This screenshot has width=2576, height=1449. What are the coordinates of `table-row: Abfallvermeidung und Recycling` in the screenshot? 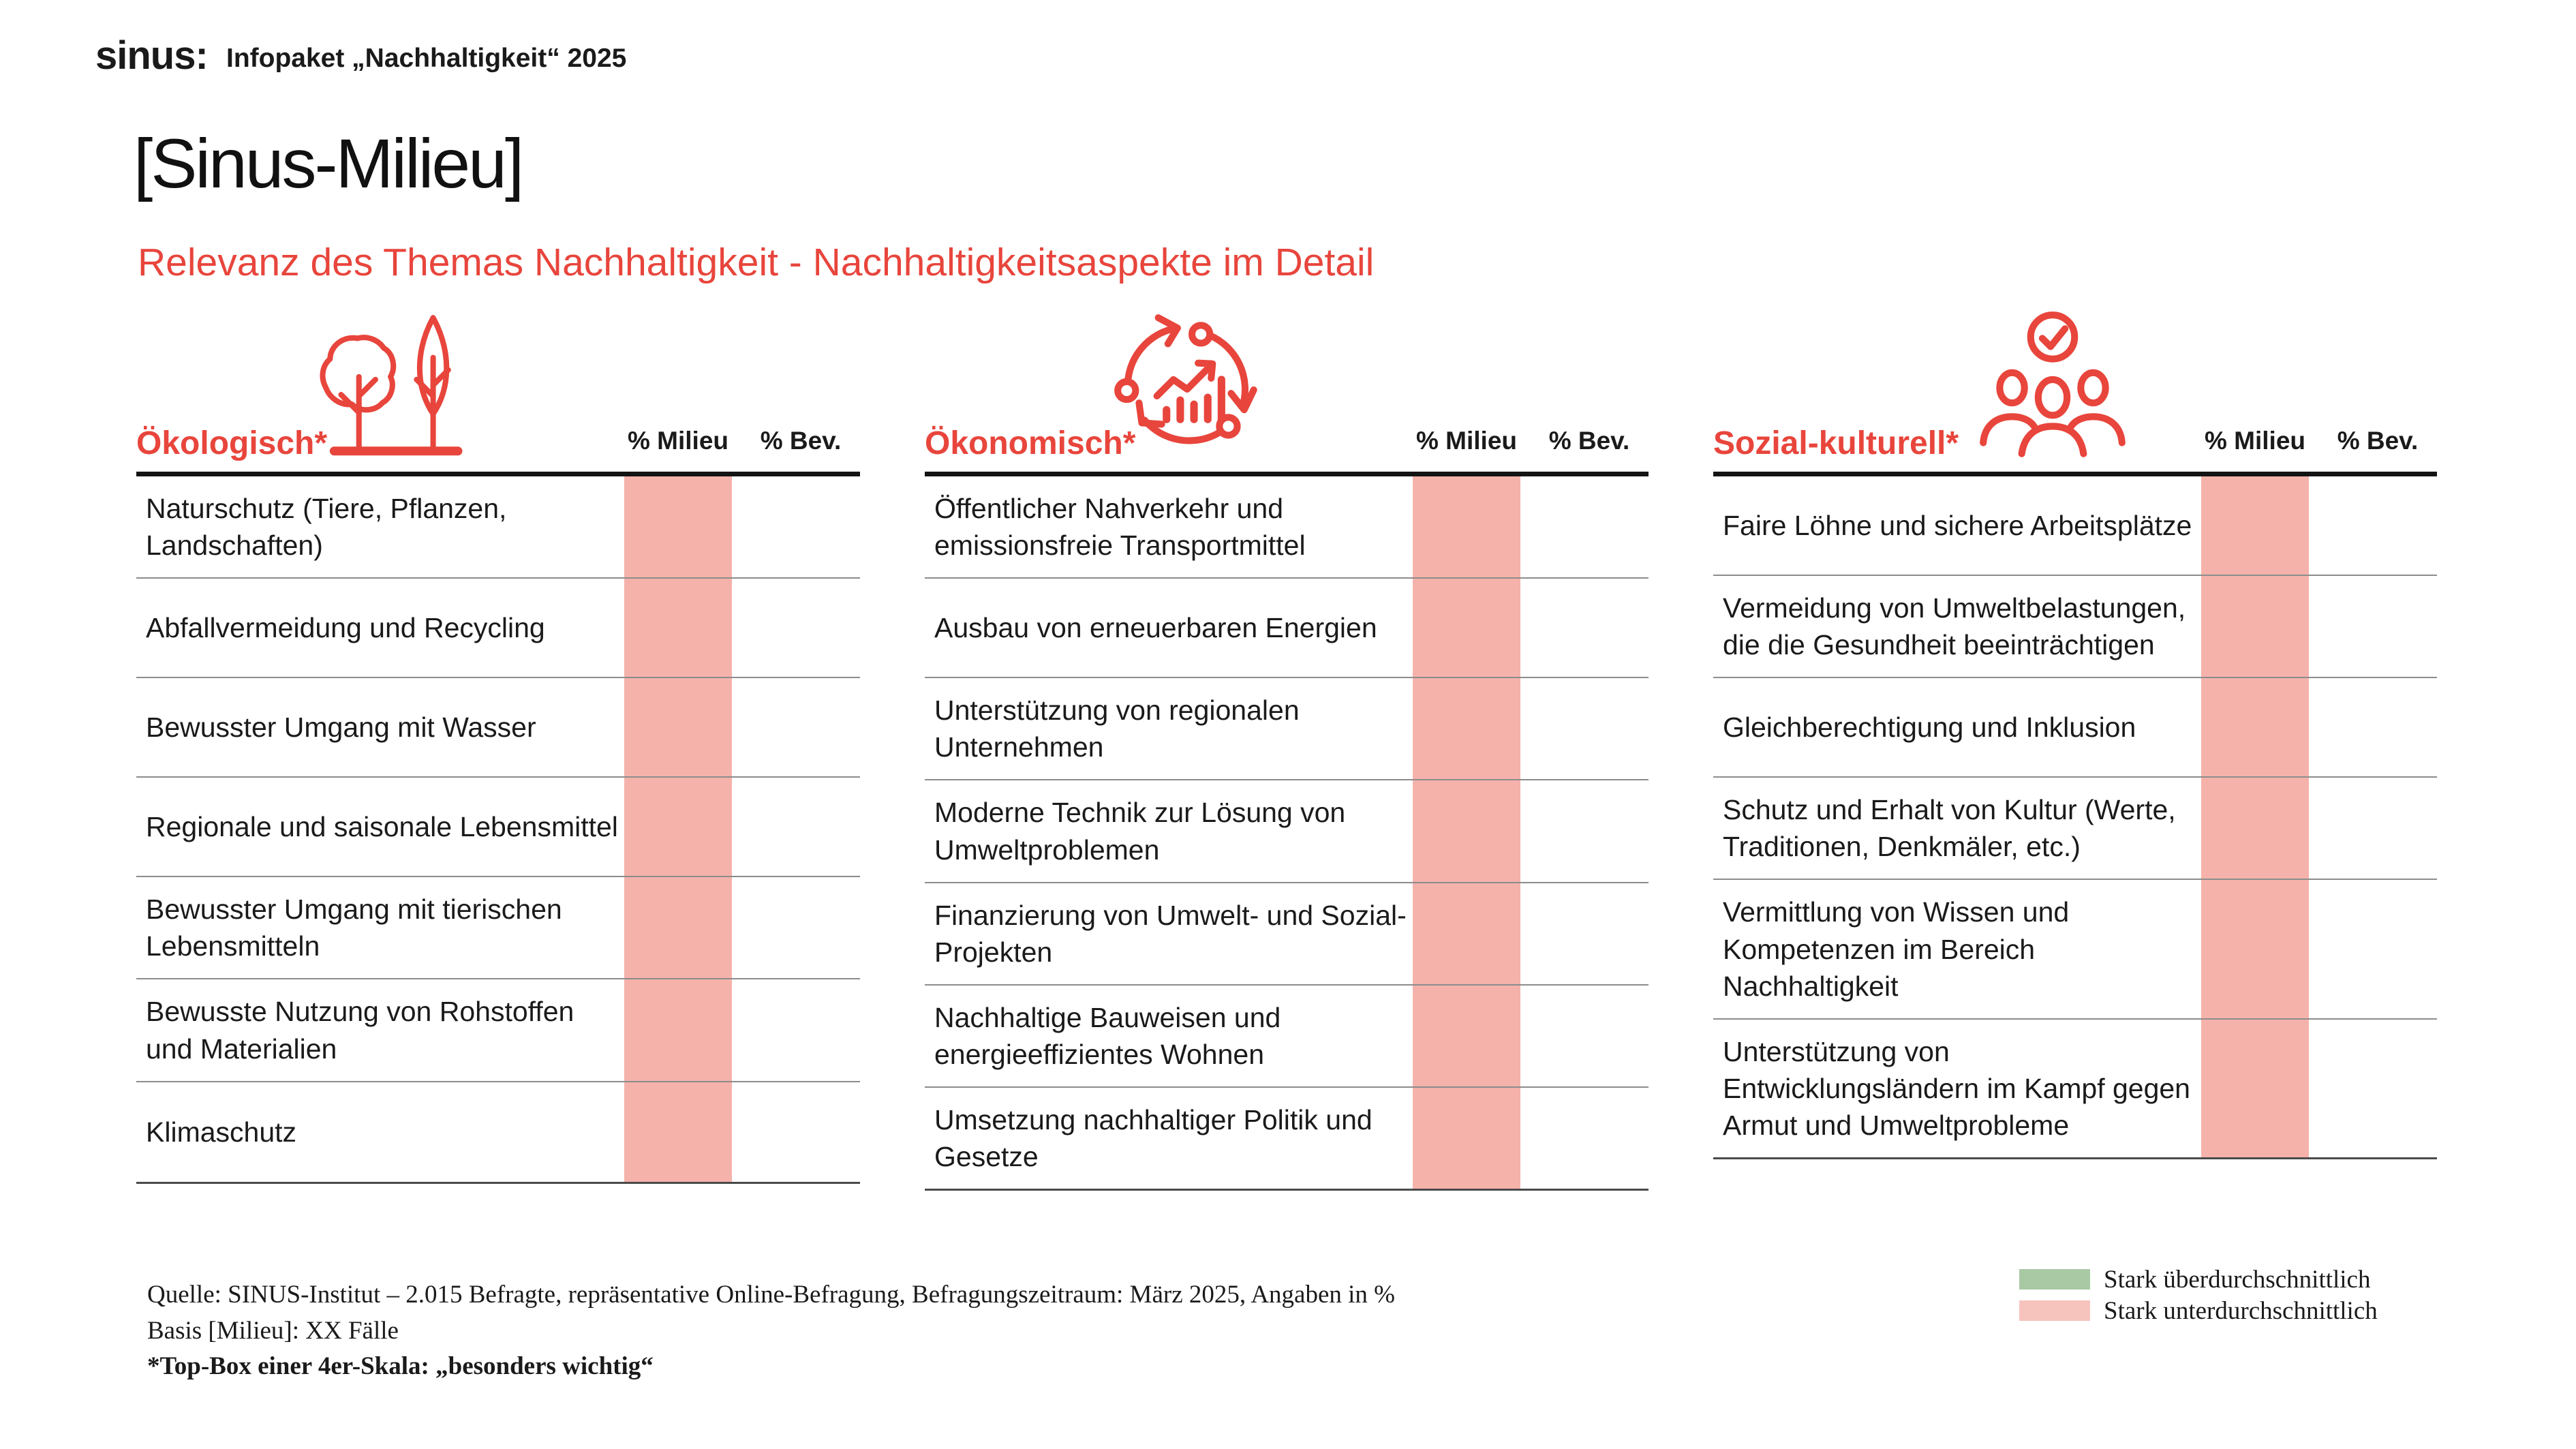 It's located at (498, 629).